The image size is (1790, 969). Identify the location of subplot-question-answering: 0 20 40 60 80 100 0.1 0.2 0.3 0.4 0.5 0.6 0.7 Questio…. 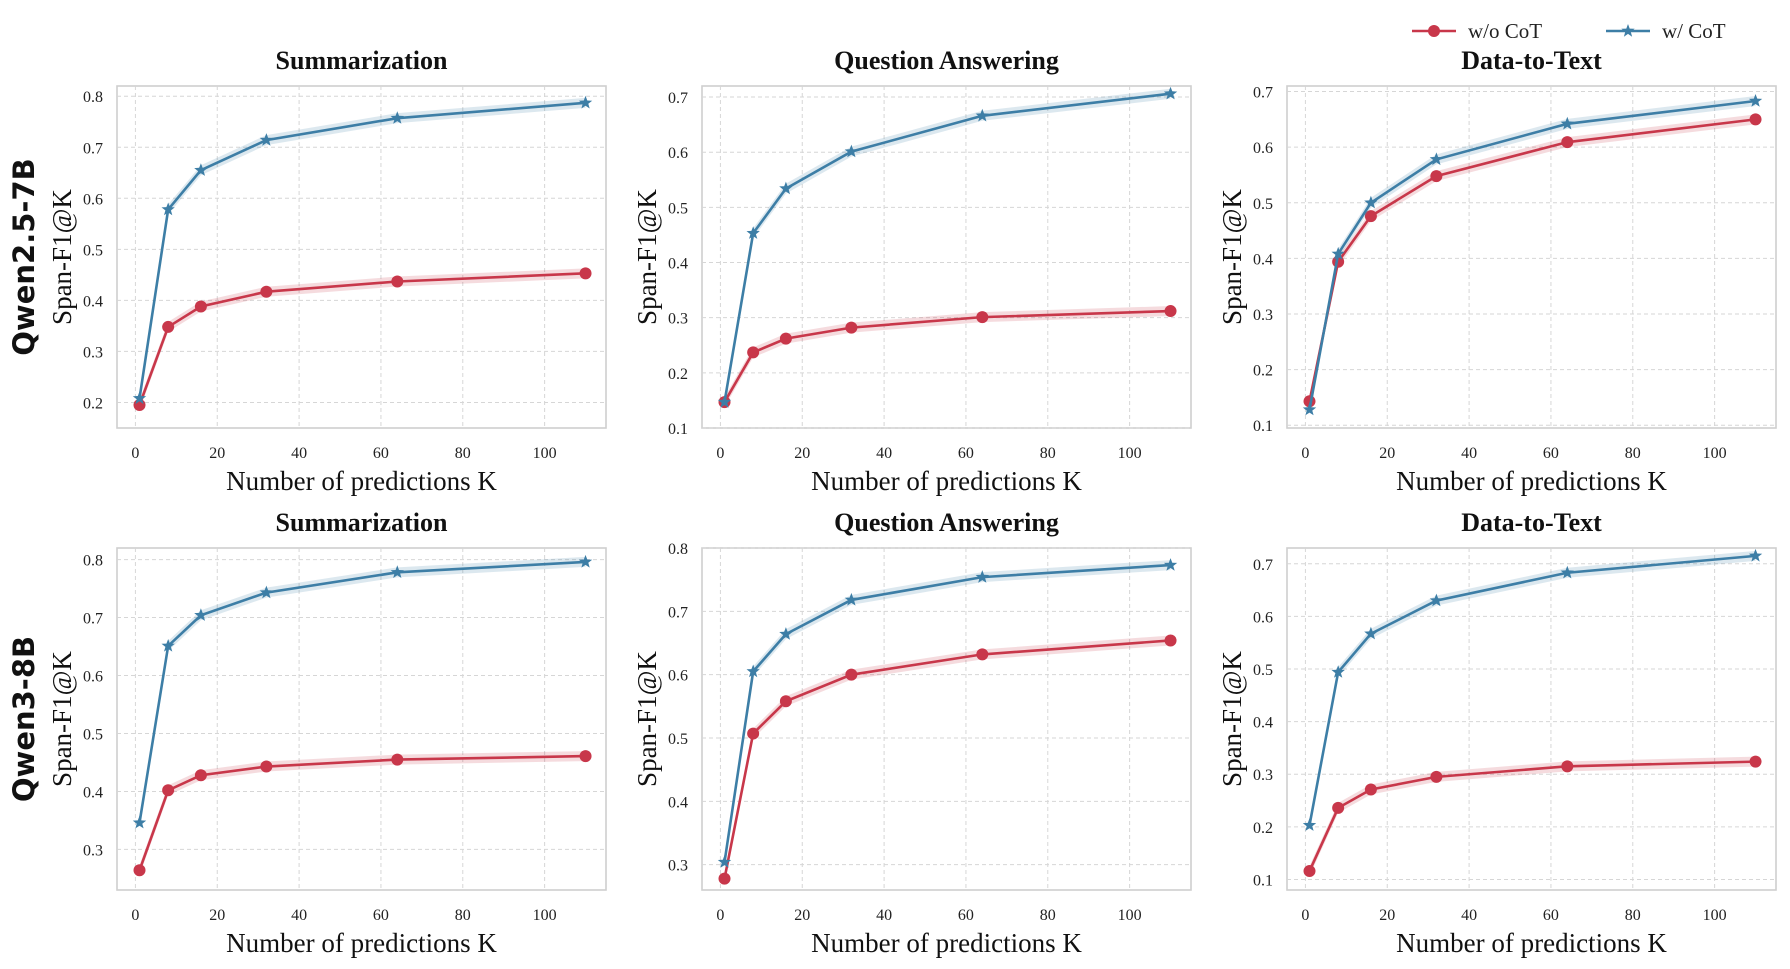
(912, 271).